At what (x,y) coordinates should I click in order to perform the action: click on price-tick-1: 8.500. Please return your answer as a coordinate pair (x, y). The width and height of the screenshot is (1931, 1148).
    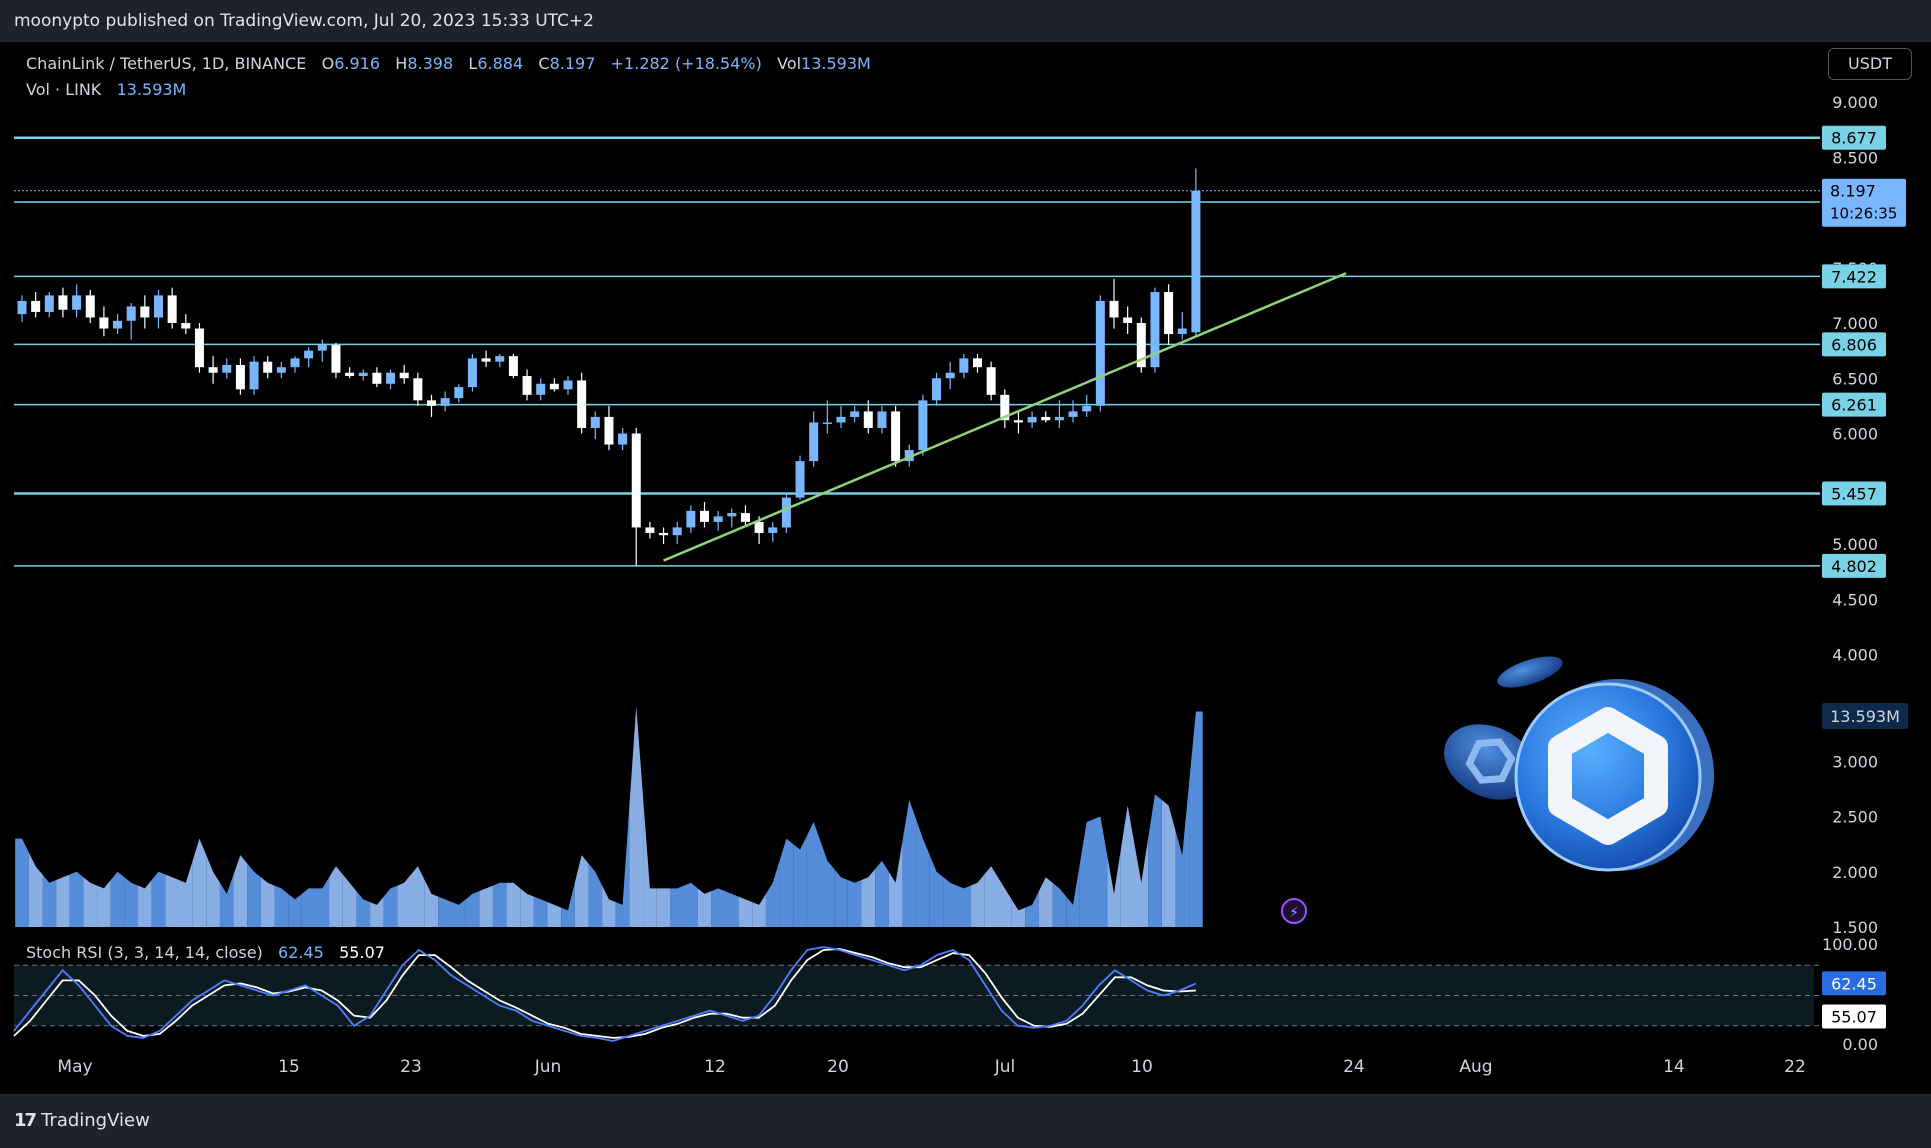
    Looking at the image, I should click on (1855, 157).